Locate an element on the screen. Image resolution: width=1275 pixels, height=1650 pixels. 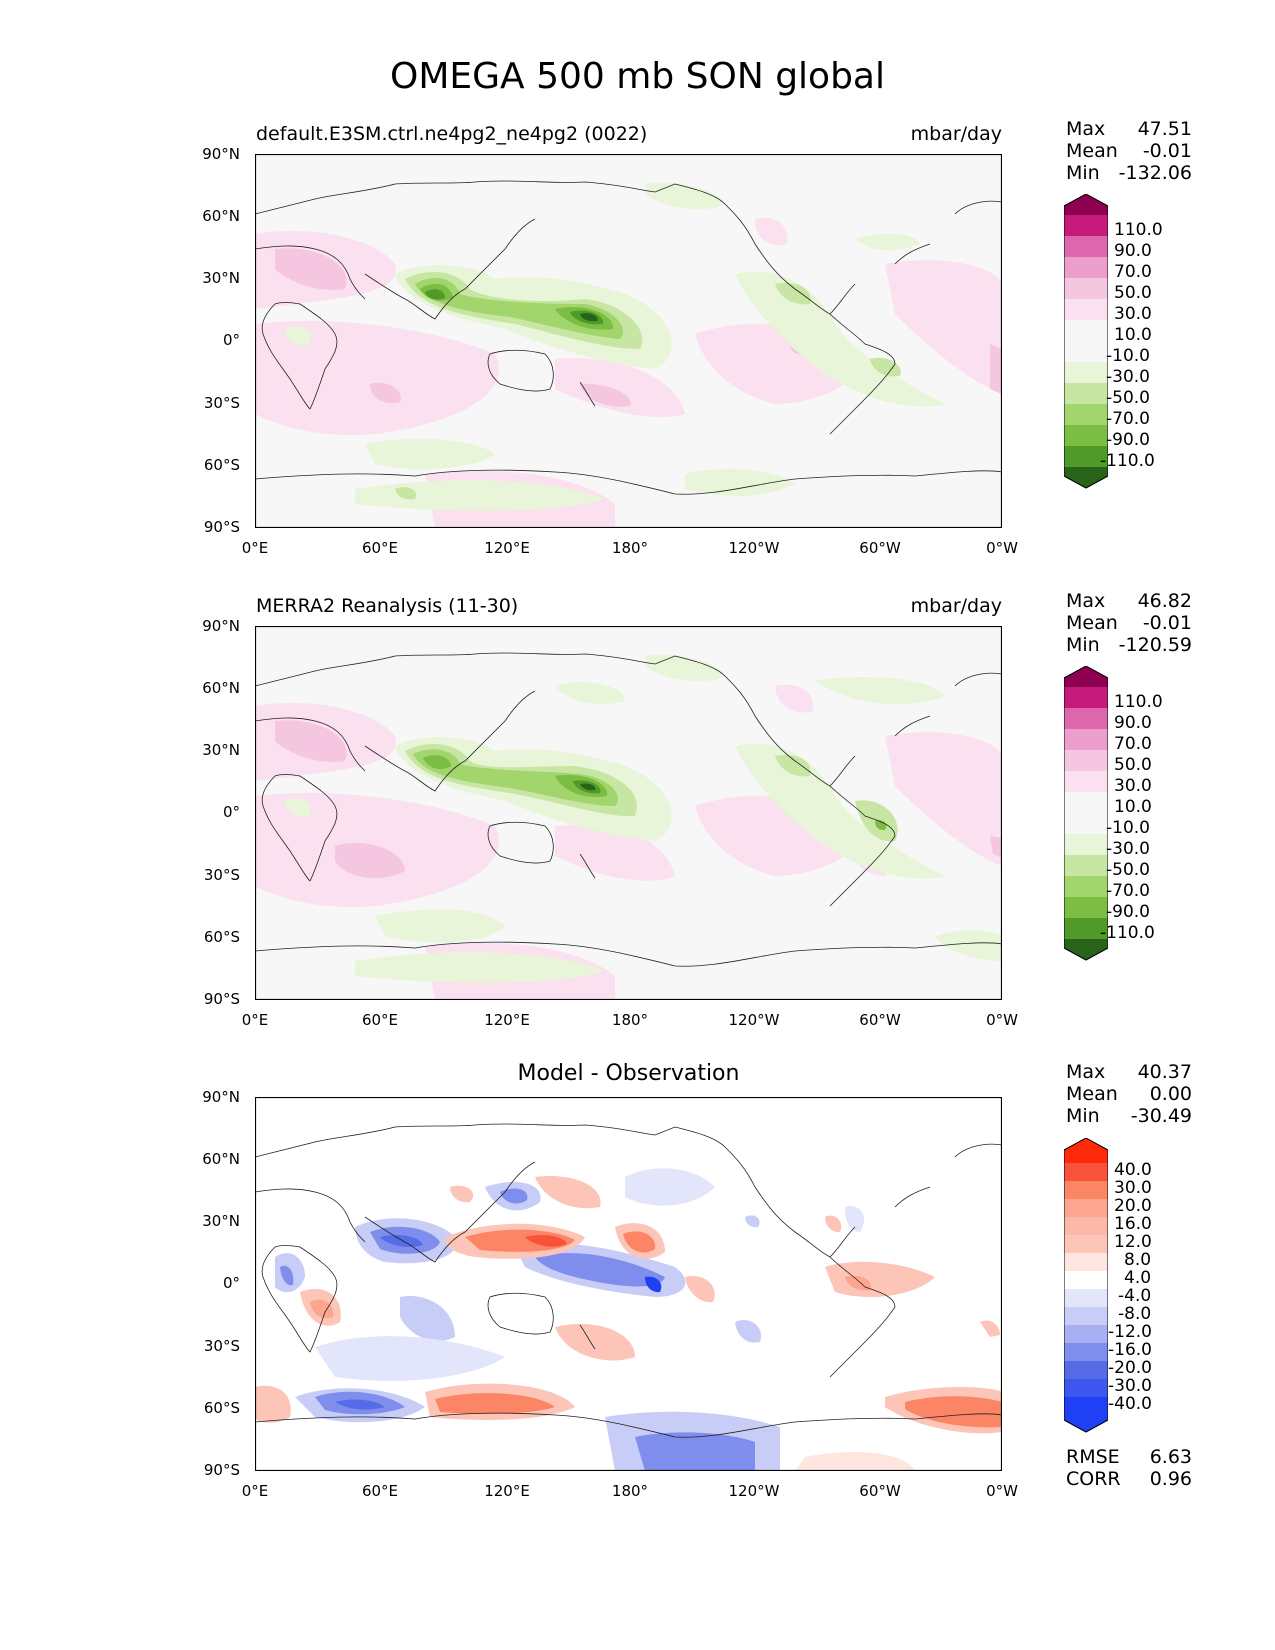
panel-3-corr-label: CORR is located at coordinates (1093, 1479).